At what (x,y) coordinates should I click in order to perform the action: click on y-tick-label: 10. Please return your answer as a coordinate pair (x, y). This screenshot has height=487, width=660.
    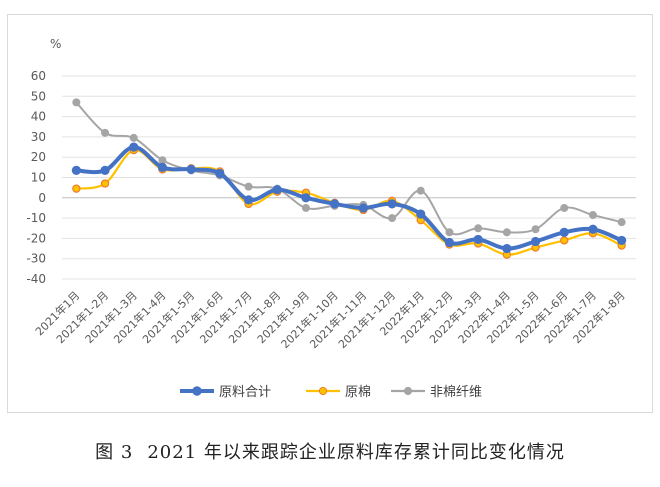
    Looking at the image, I should click on (38, 178).